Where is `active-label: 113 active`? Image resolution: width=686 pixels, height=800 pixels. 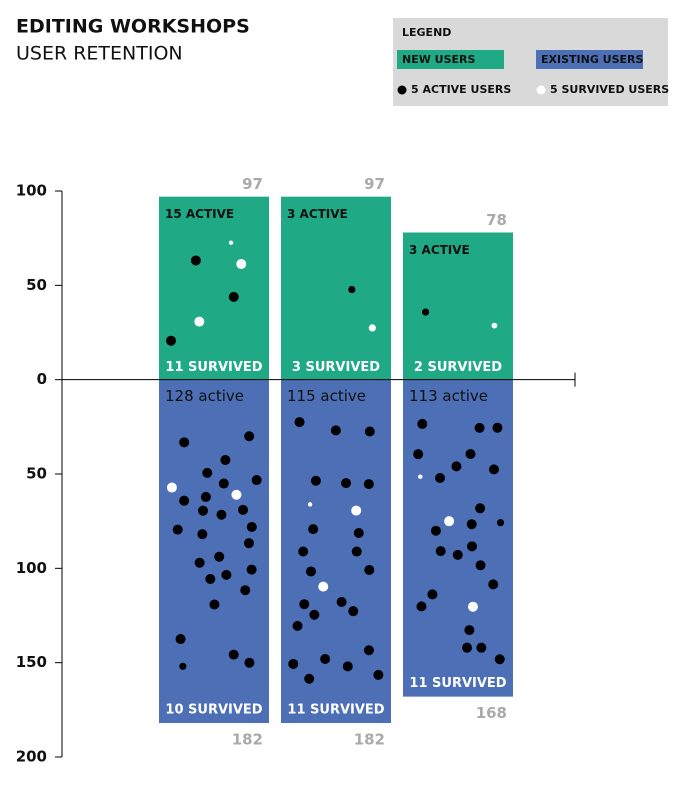
active-label: 113 active is located at coordinates (448, 396).